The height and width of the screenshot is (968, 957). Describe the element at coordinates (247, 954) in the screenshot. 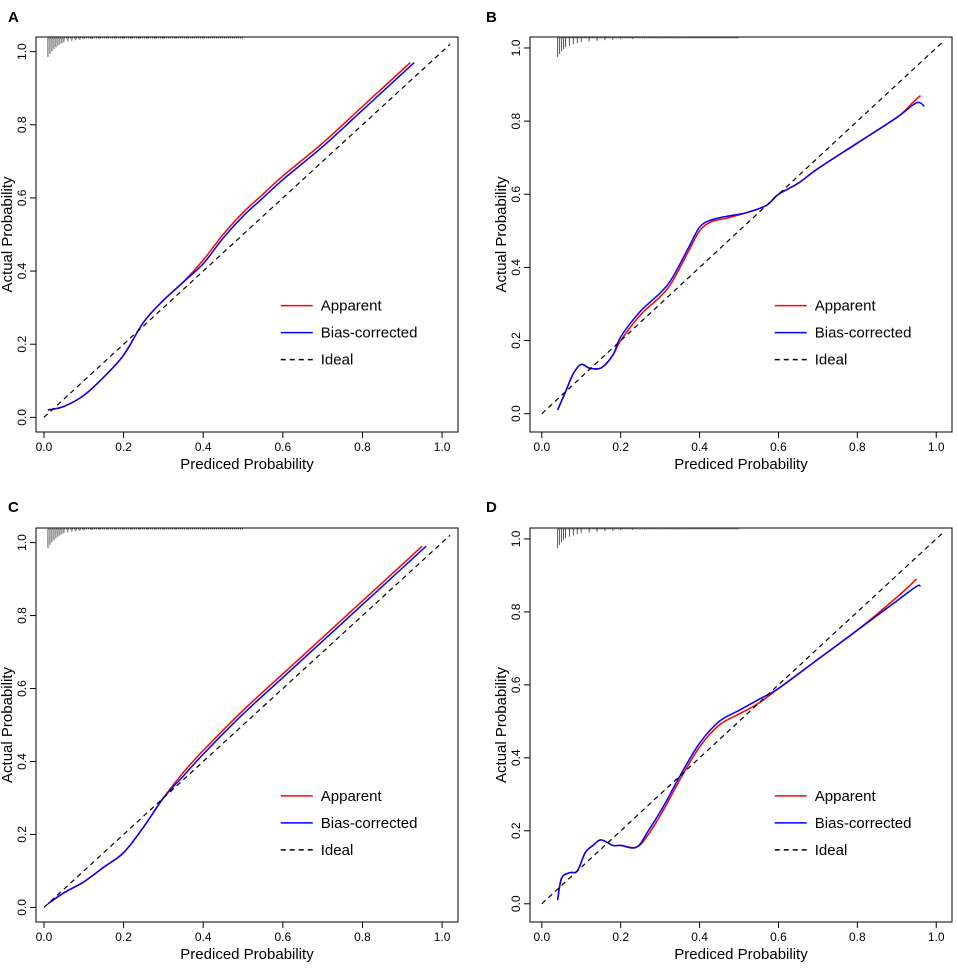

I see `panel-c-x-axis-title: Prediced Probability` at that location.